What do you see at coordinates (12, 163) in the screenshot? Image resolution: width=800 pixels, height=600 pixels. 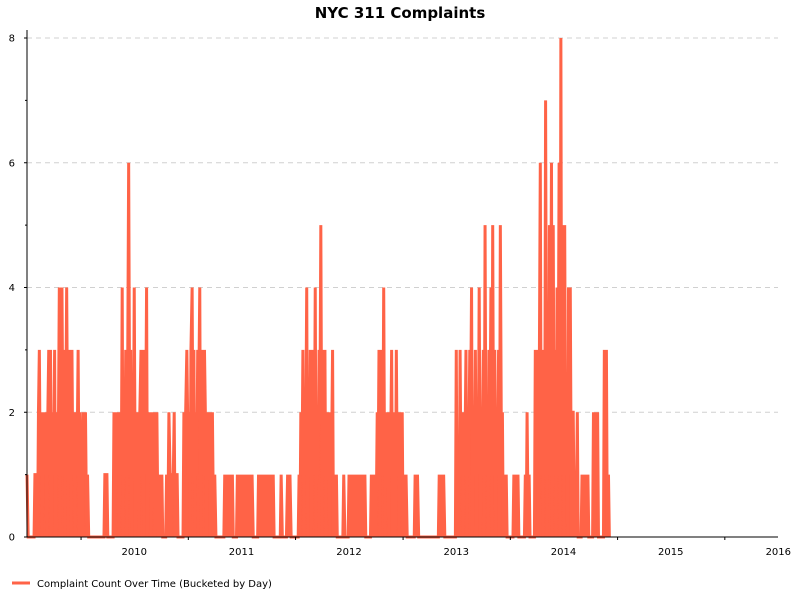 I see `y-tick-label: 6` at bounding box center [12, 163].